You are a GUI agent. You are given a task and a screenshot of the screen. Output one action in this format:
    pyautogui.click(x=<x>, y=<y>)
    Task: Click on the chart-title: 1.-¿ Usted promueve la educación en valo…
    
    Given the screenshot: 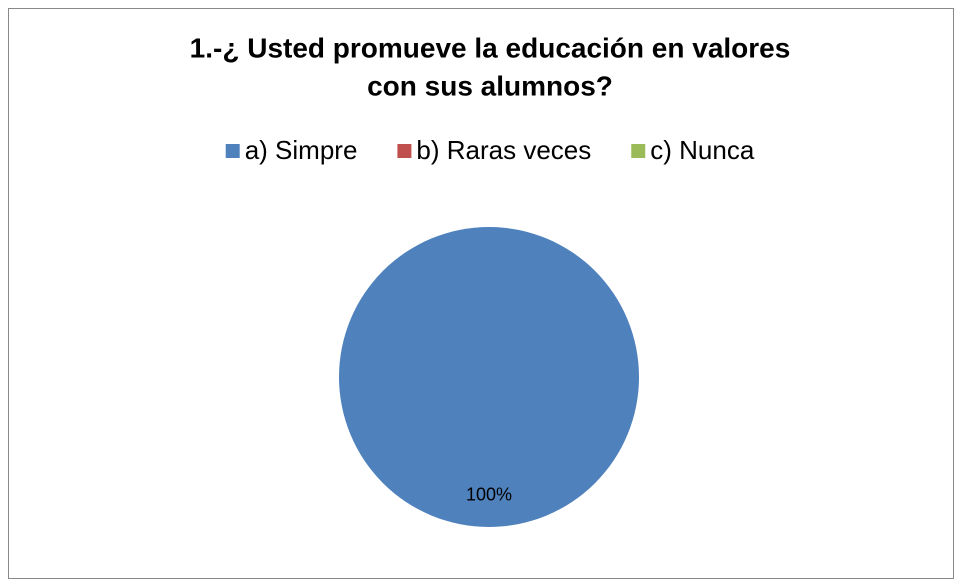 What is the action you would take?
    pyautogui.click(x=490, y=47)
    